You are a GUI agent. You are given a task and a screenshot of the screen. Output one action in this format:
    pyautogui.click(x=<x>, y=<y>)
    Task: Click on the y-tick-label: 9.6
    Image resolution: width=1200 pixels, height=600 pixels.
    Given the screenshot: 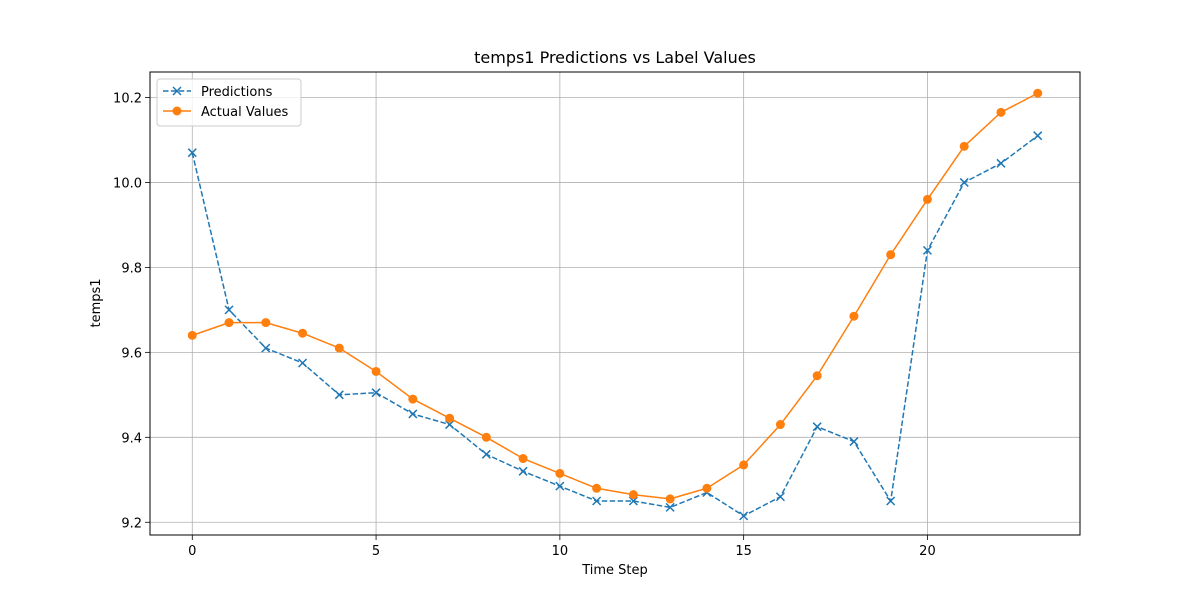 What is the action you would take?
    pyautogui.click(x=131, y=353)
    